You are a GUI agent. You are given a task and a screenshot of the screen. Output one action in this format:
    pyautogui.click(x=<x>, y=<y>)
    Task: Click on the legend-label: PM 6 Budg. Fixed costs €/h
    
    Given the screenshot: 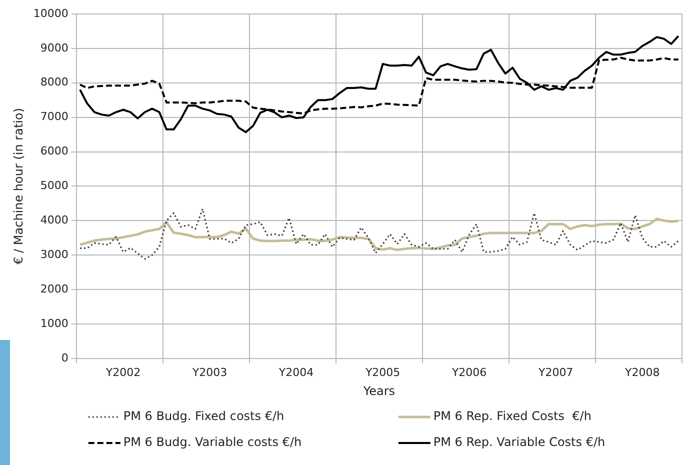 What is the action you would take?
    pyautogui.click(x=203, y=416)
    